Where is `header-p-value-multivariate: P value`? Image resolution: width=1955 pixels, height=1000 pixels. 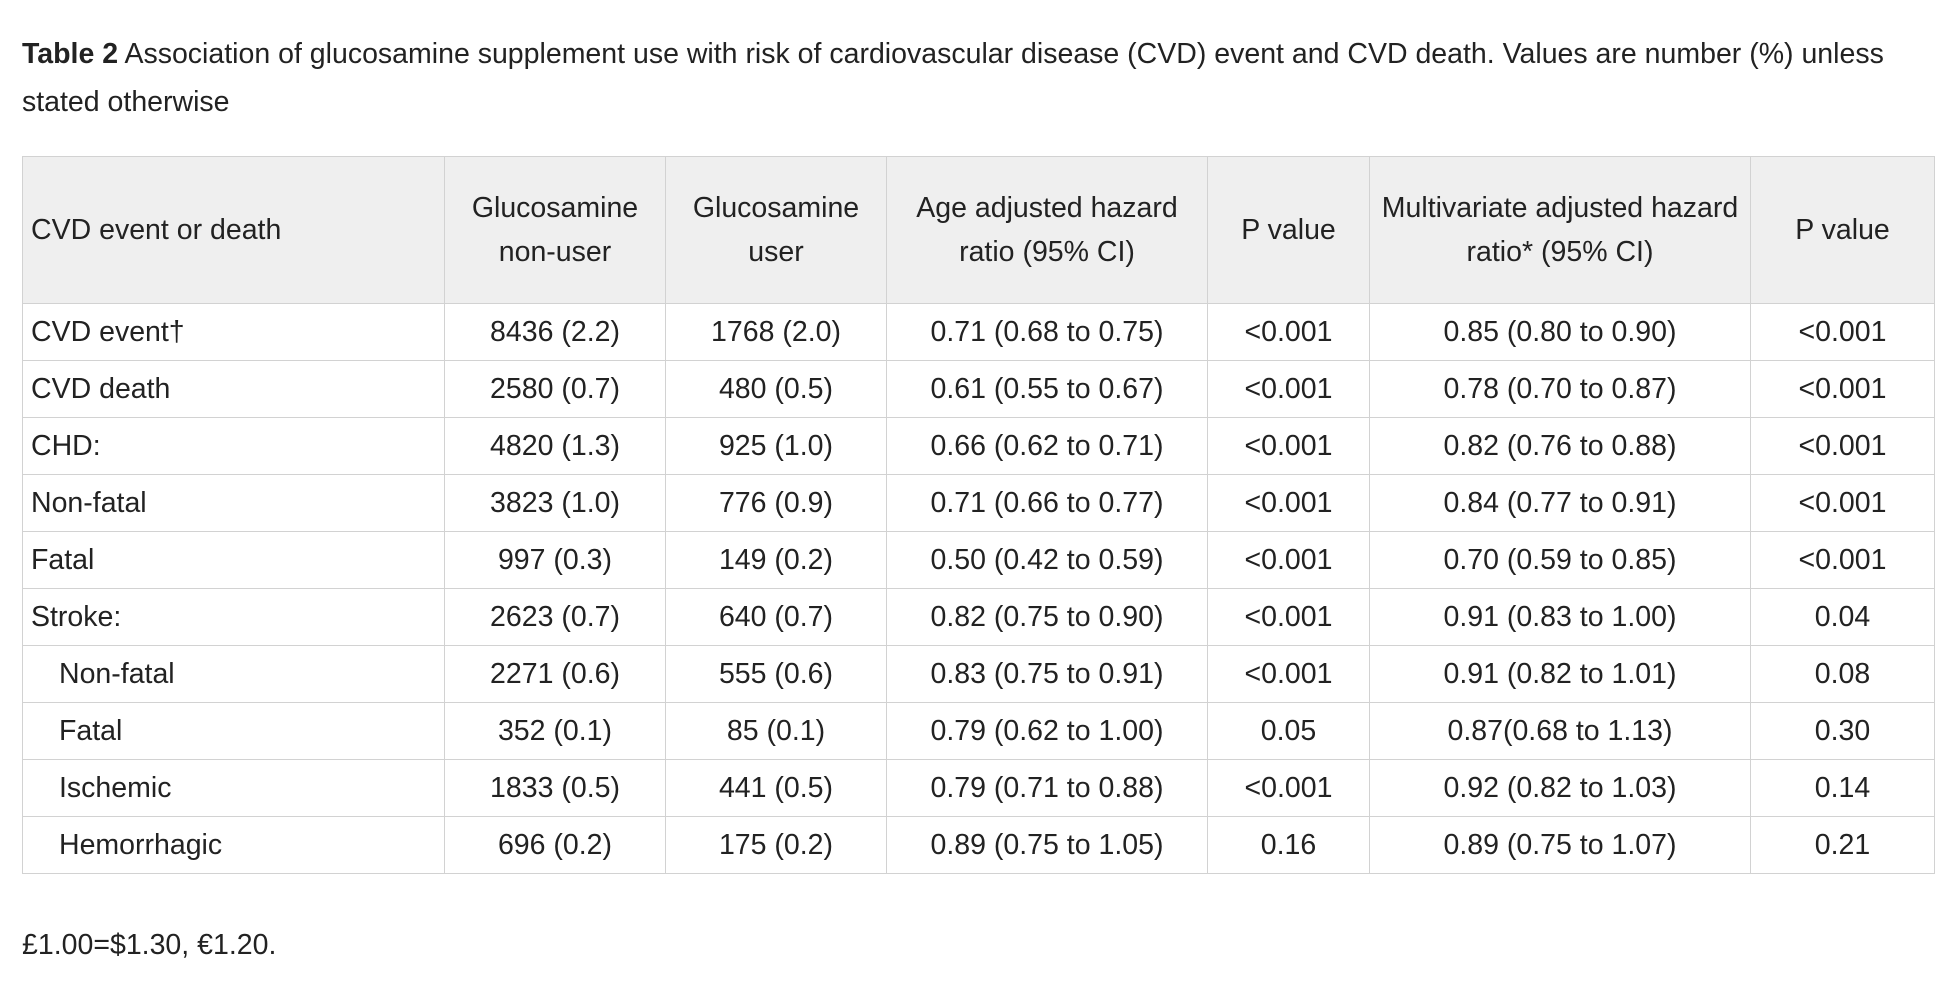 header-p-value-multivariate: P value is located at coordinates (1842, 230).